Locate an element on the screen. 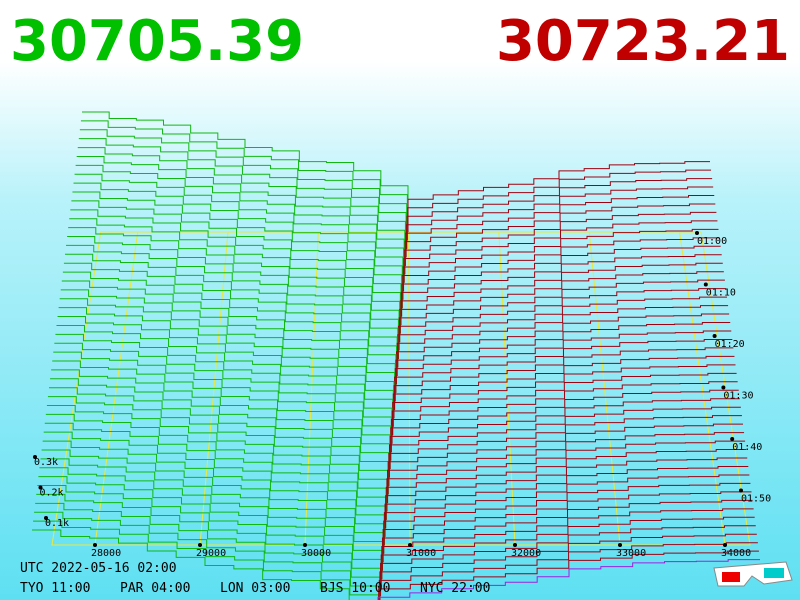 This screenshot has height=600, width=800. price-label: 32000 is located at coordinates (526, 553).